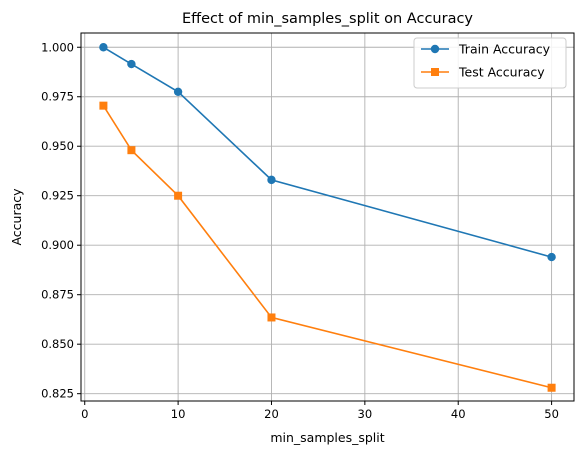 The image size is (584, 455). Describe the element at coordinates (458, 414) in the screenshot. I see `x-tick-label: 40` at that location.